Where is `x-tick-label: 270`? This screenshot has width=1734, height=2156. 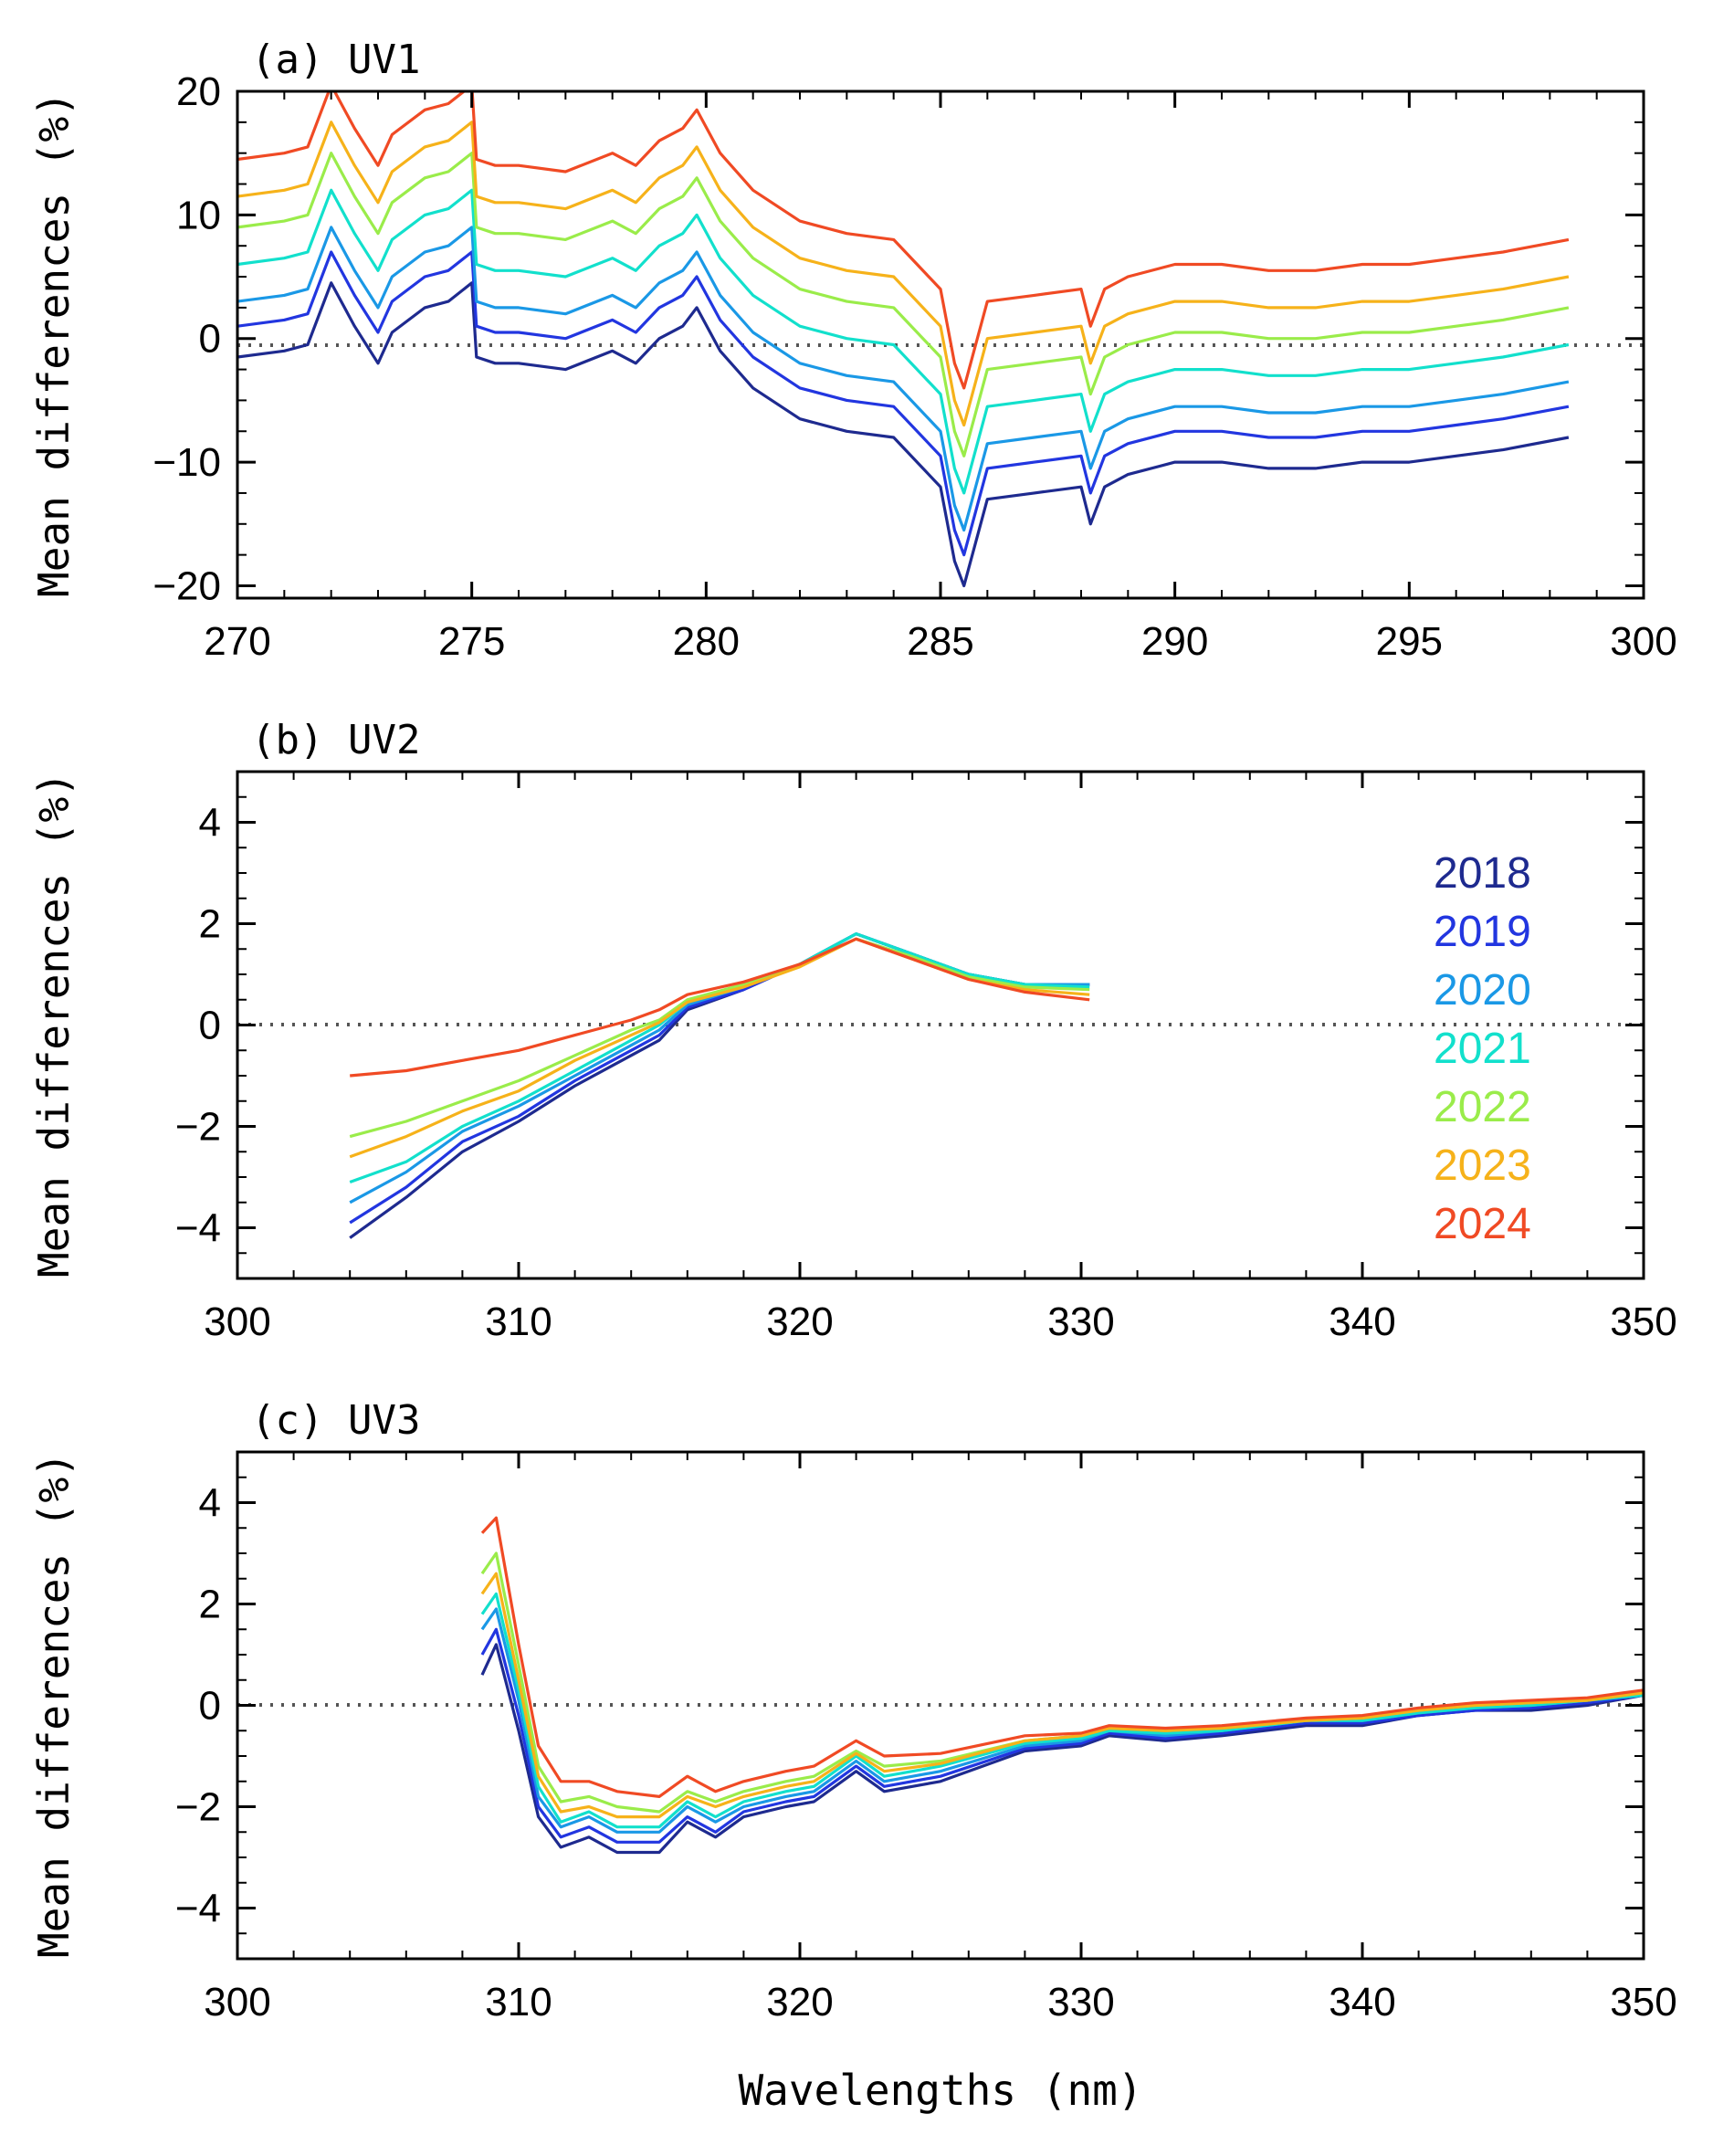
x-tick-label: 270 is located at coordinates (237, 642).